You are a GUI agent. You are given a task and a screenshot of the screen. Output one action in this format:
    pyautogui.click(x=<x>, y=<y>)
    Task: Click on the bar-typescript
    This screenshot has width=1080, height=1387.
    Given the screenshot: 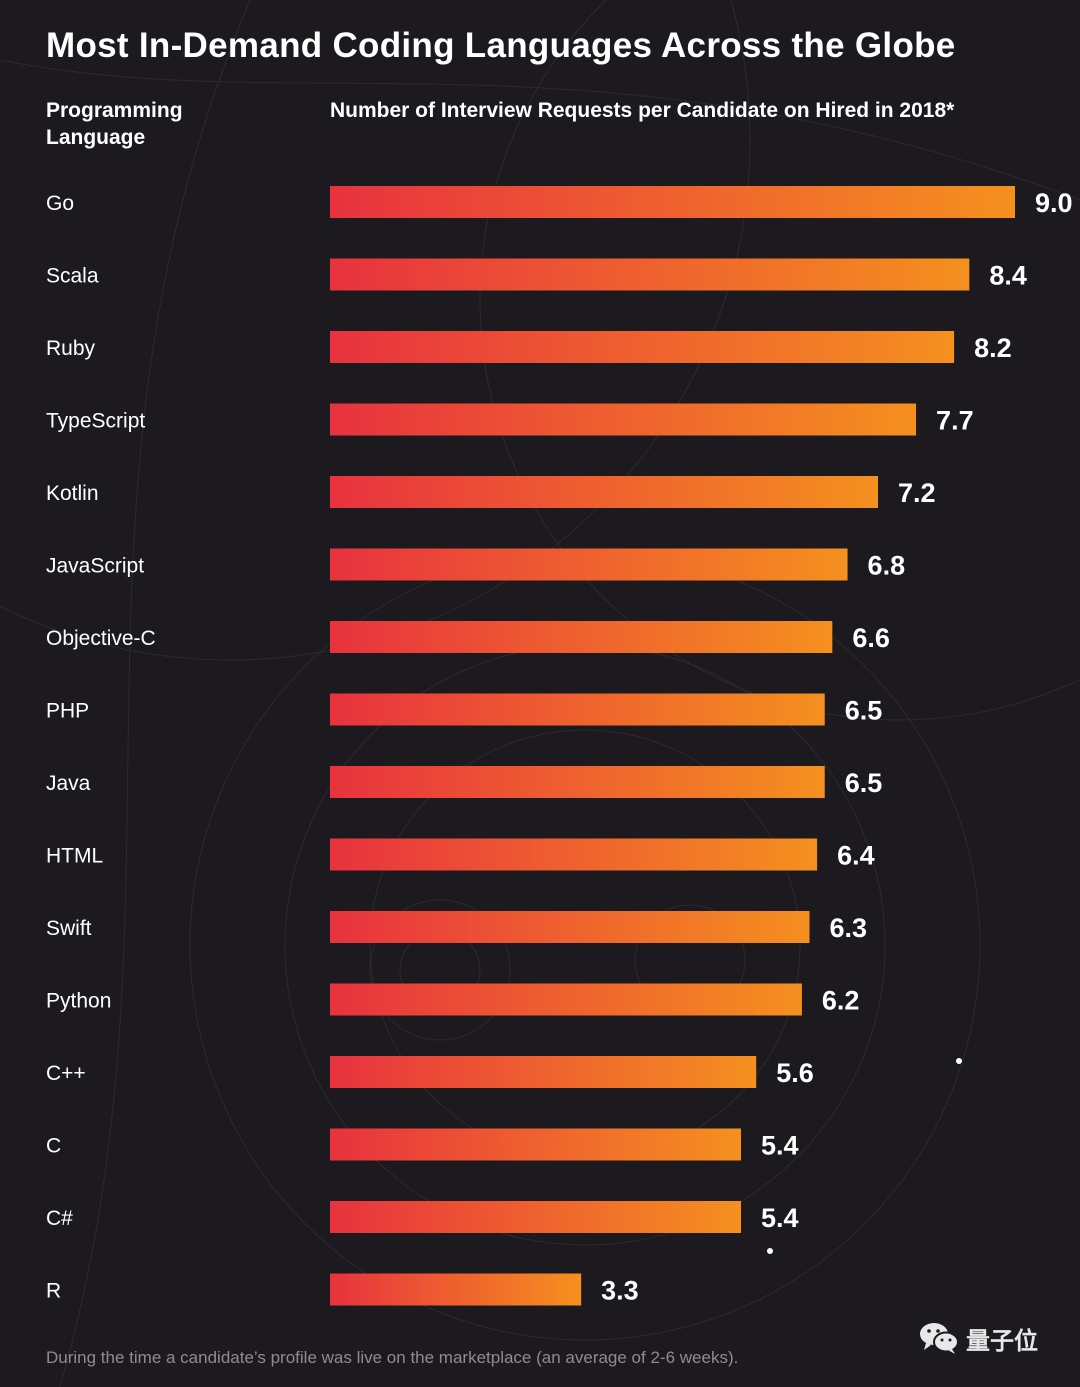 What is the action you would take?
    pyautogui.click(x=623, y=419)
    